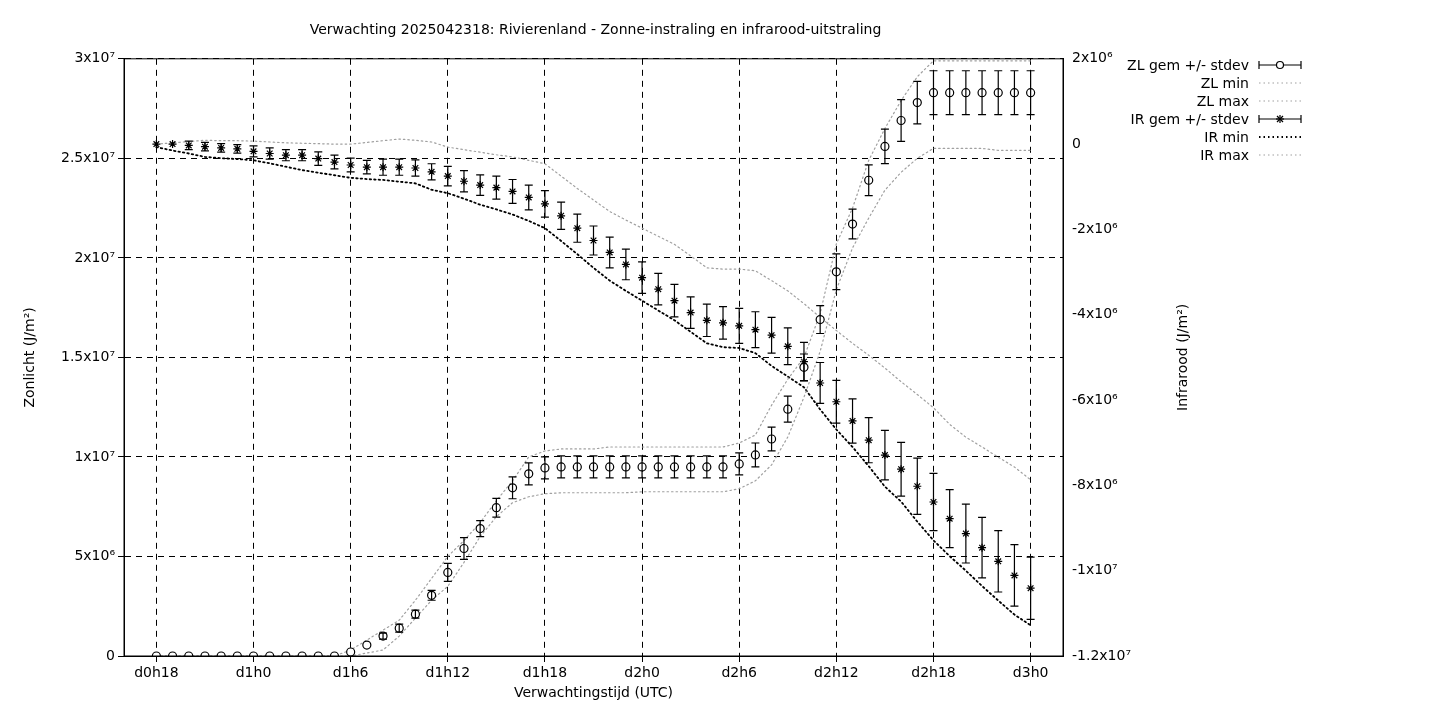 The width and height of the screenshot is (1440, 720). What do you see at coordinates (94, 256) in the screenshot?
I see `y-tick-label: 2x10⁷` at bounding box center [94, 256].